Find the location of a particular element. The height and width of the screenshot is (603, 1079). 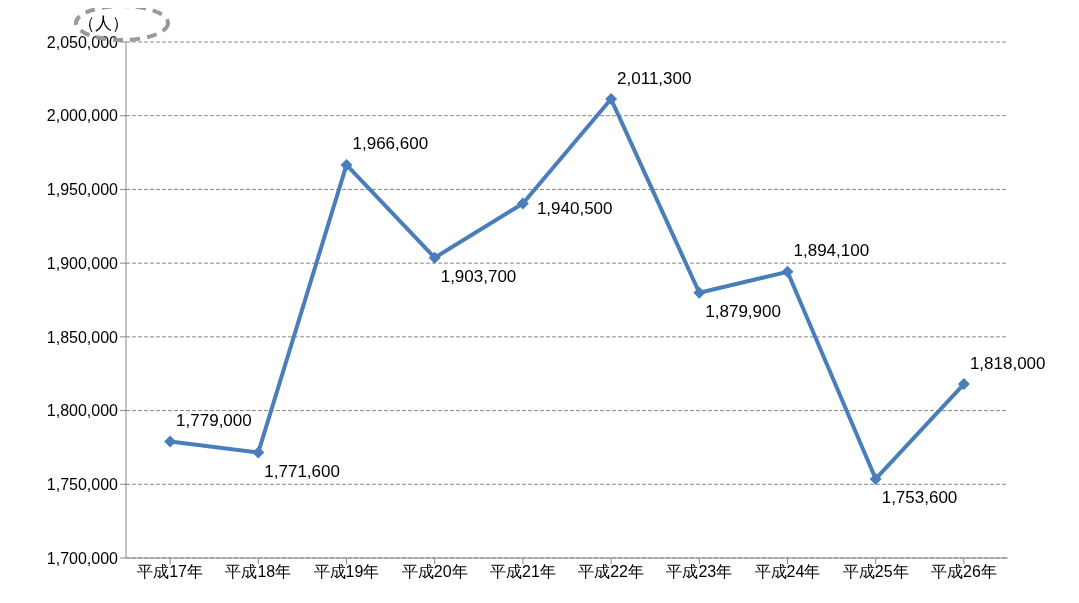

x-tick-label: 平成24年 is located at coordinates (787, 572).